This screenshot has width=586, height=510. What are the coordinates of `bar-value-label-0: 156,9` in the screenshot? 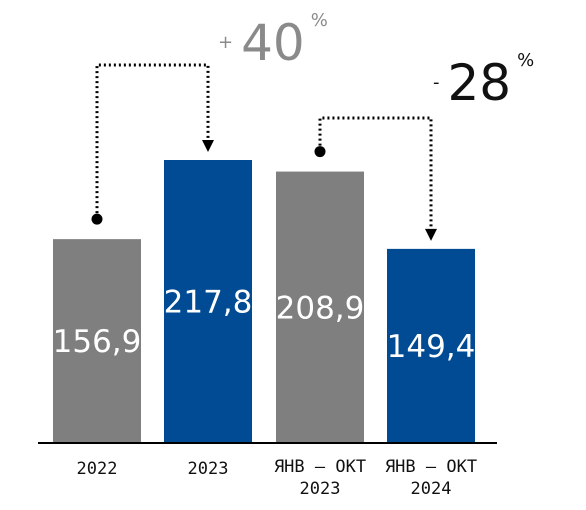 It's located at (97, 342).